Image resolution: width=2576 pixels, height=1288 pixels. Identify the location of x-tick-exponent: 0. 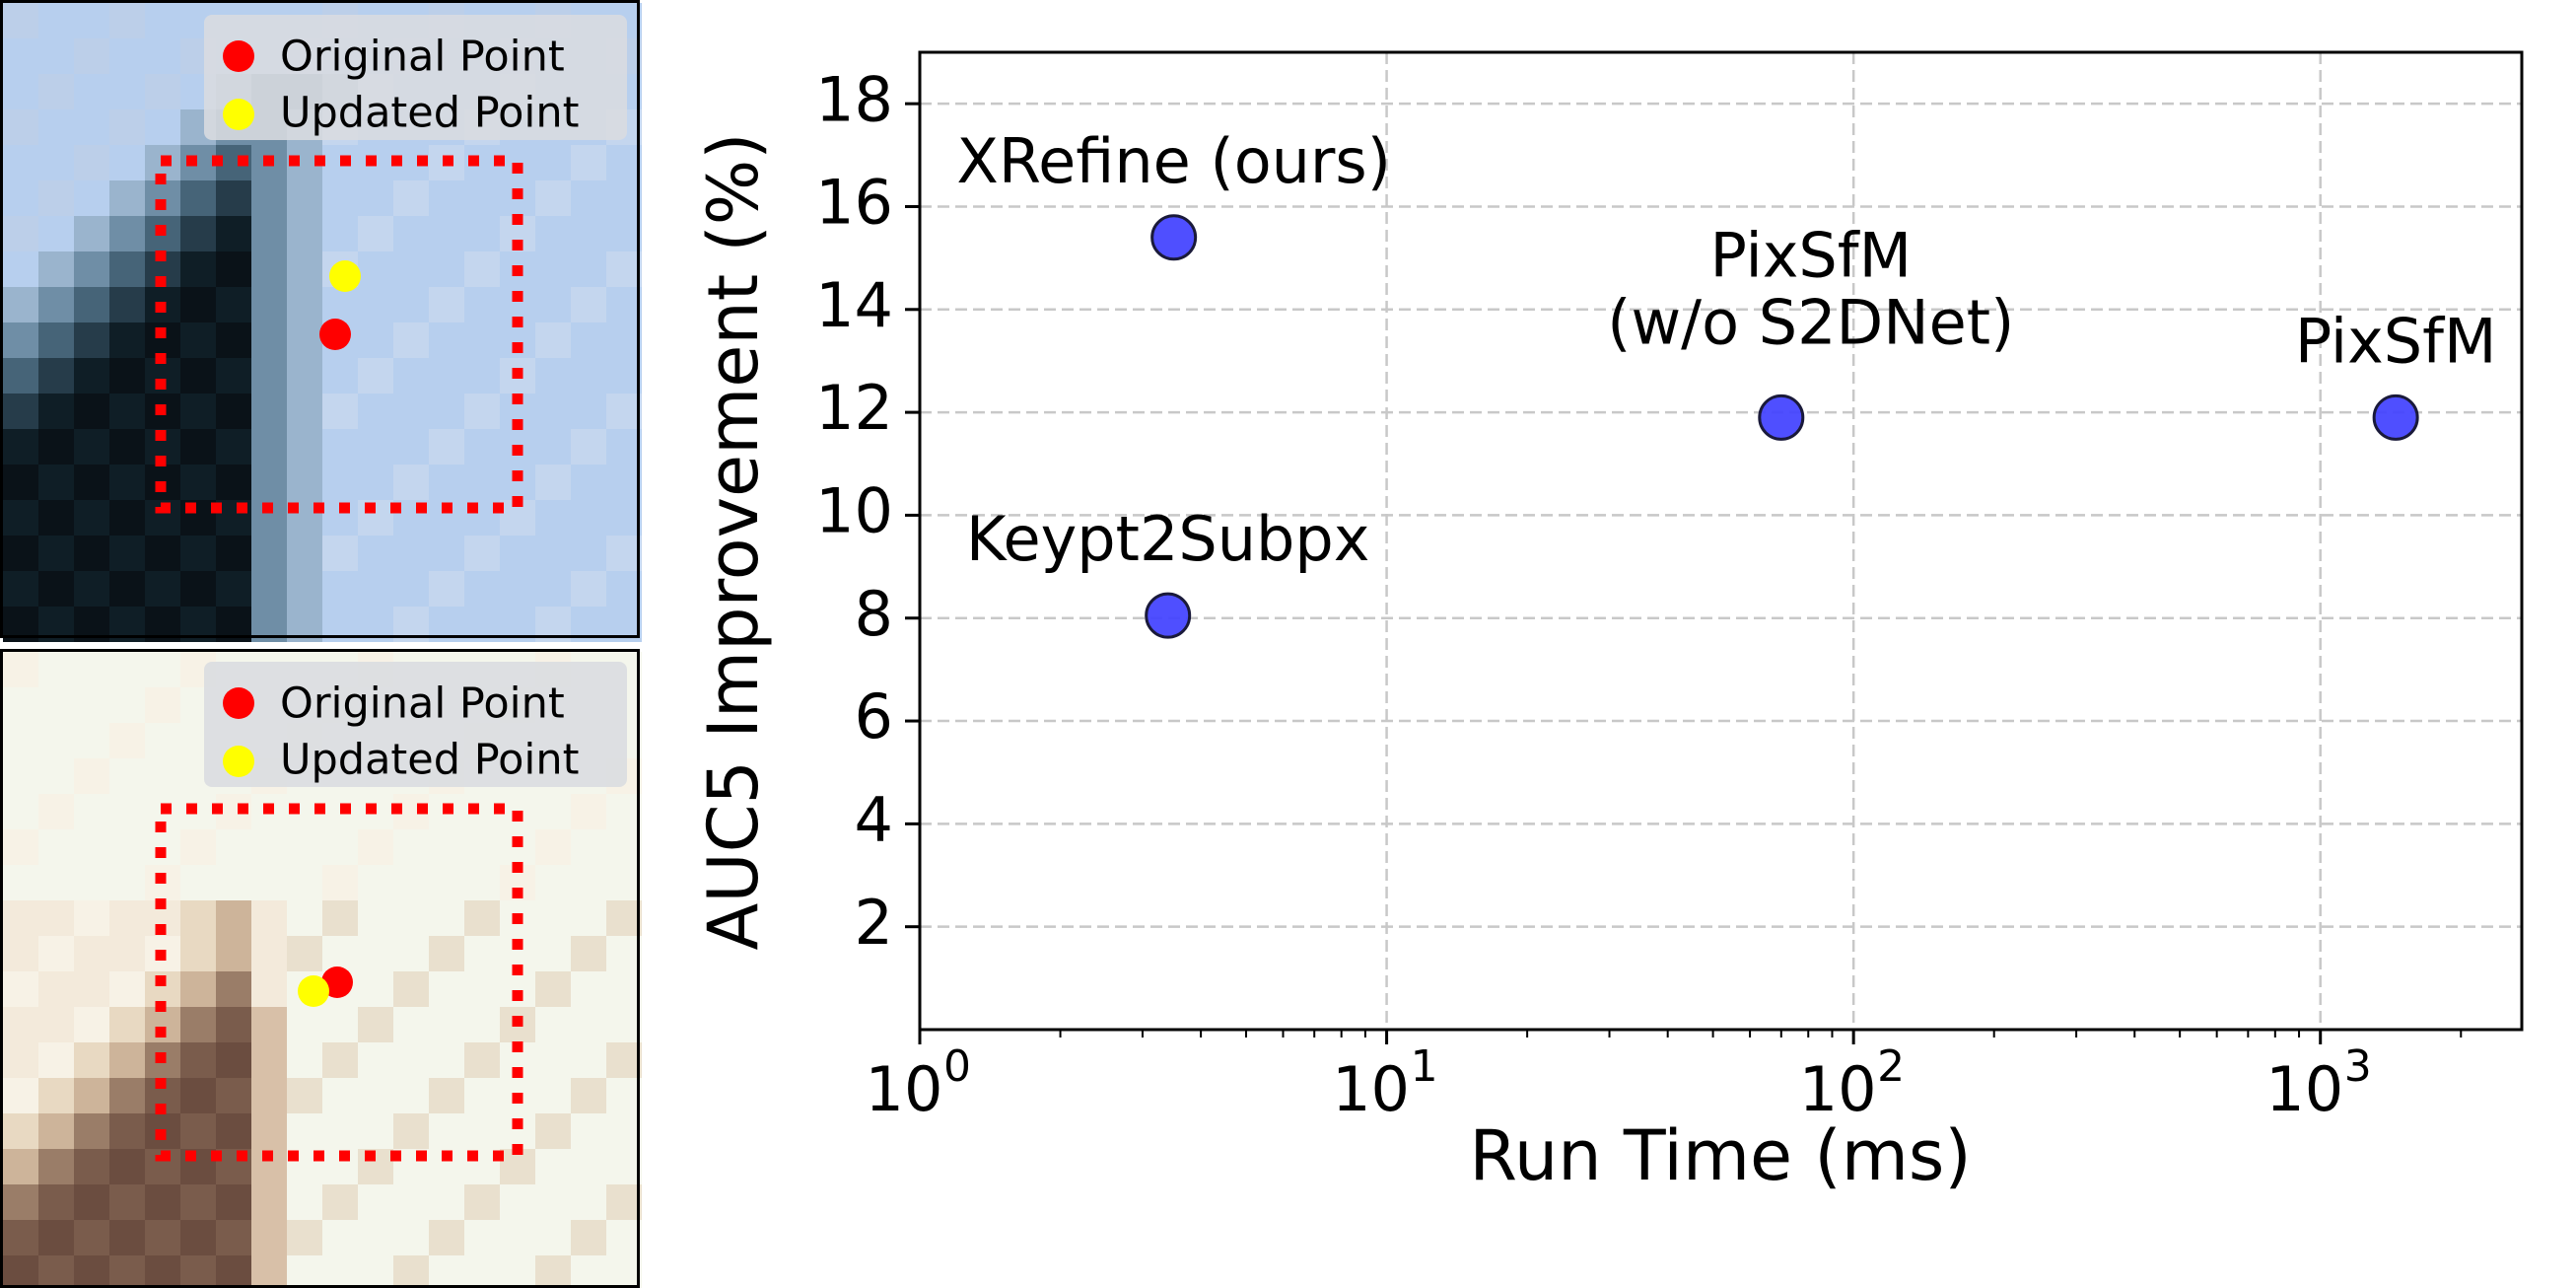
(957, 1066).